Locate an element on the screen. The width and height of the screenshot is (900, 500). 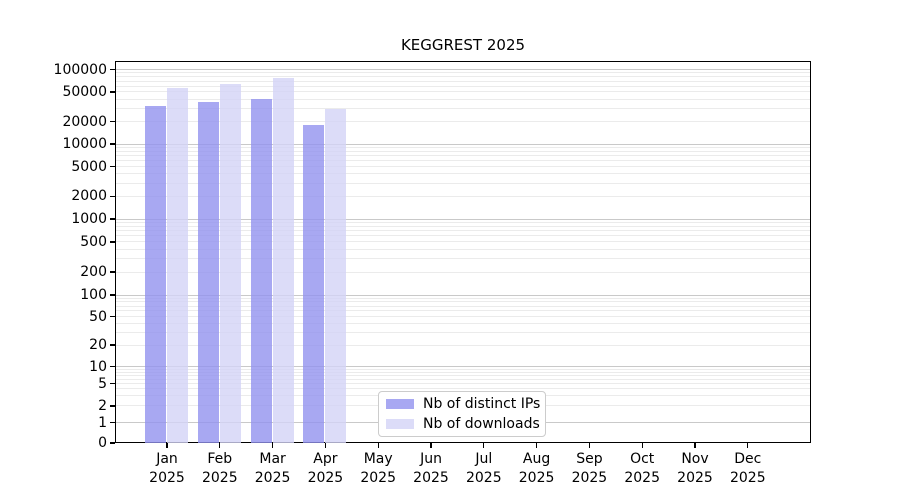
y-tick-label: 5000 is located at coordinates (89, 166).